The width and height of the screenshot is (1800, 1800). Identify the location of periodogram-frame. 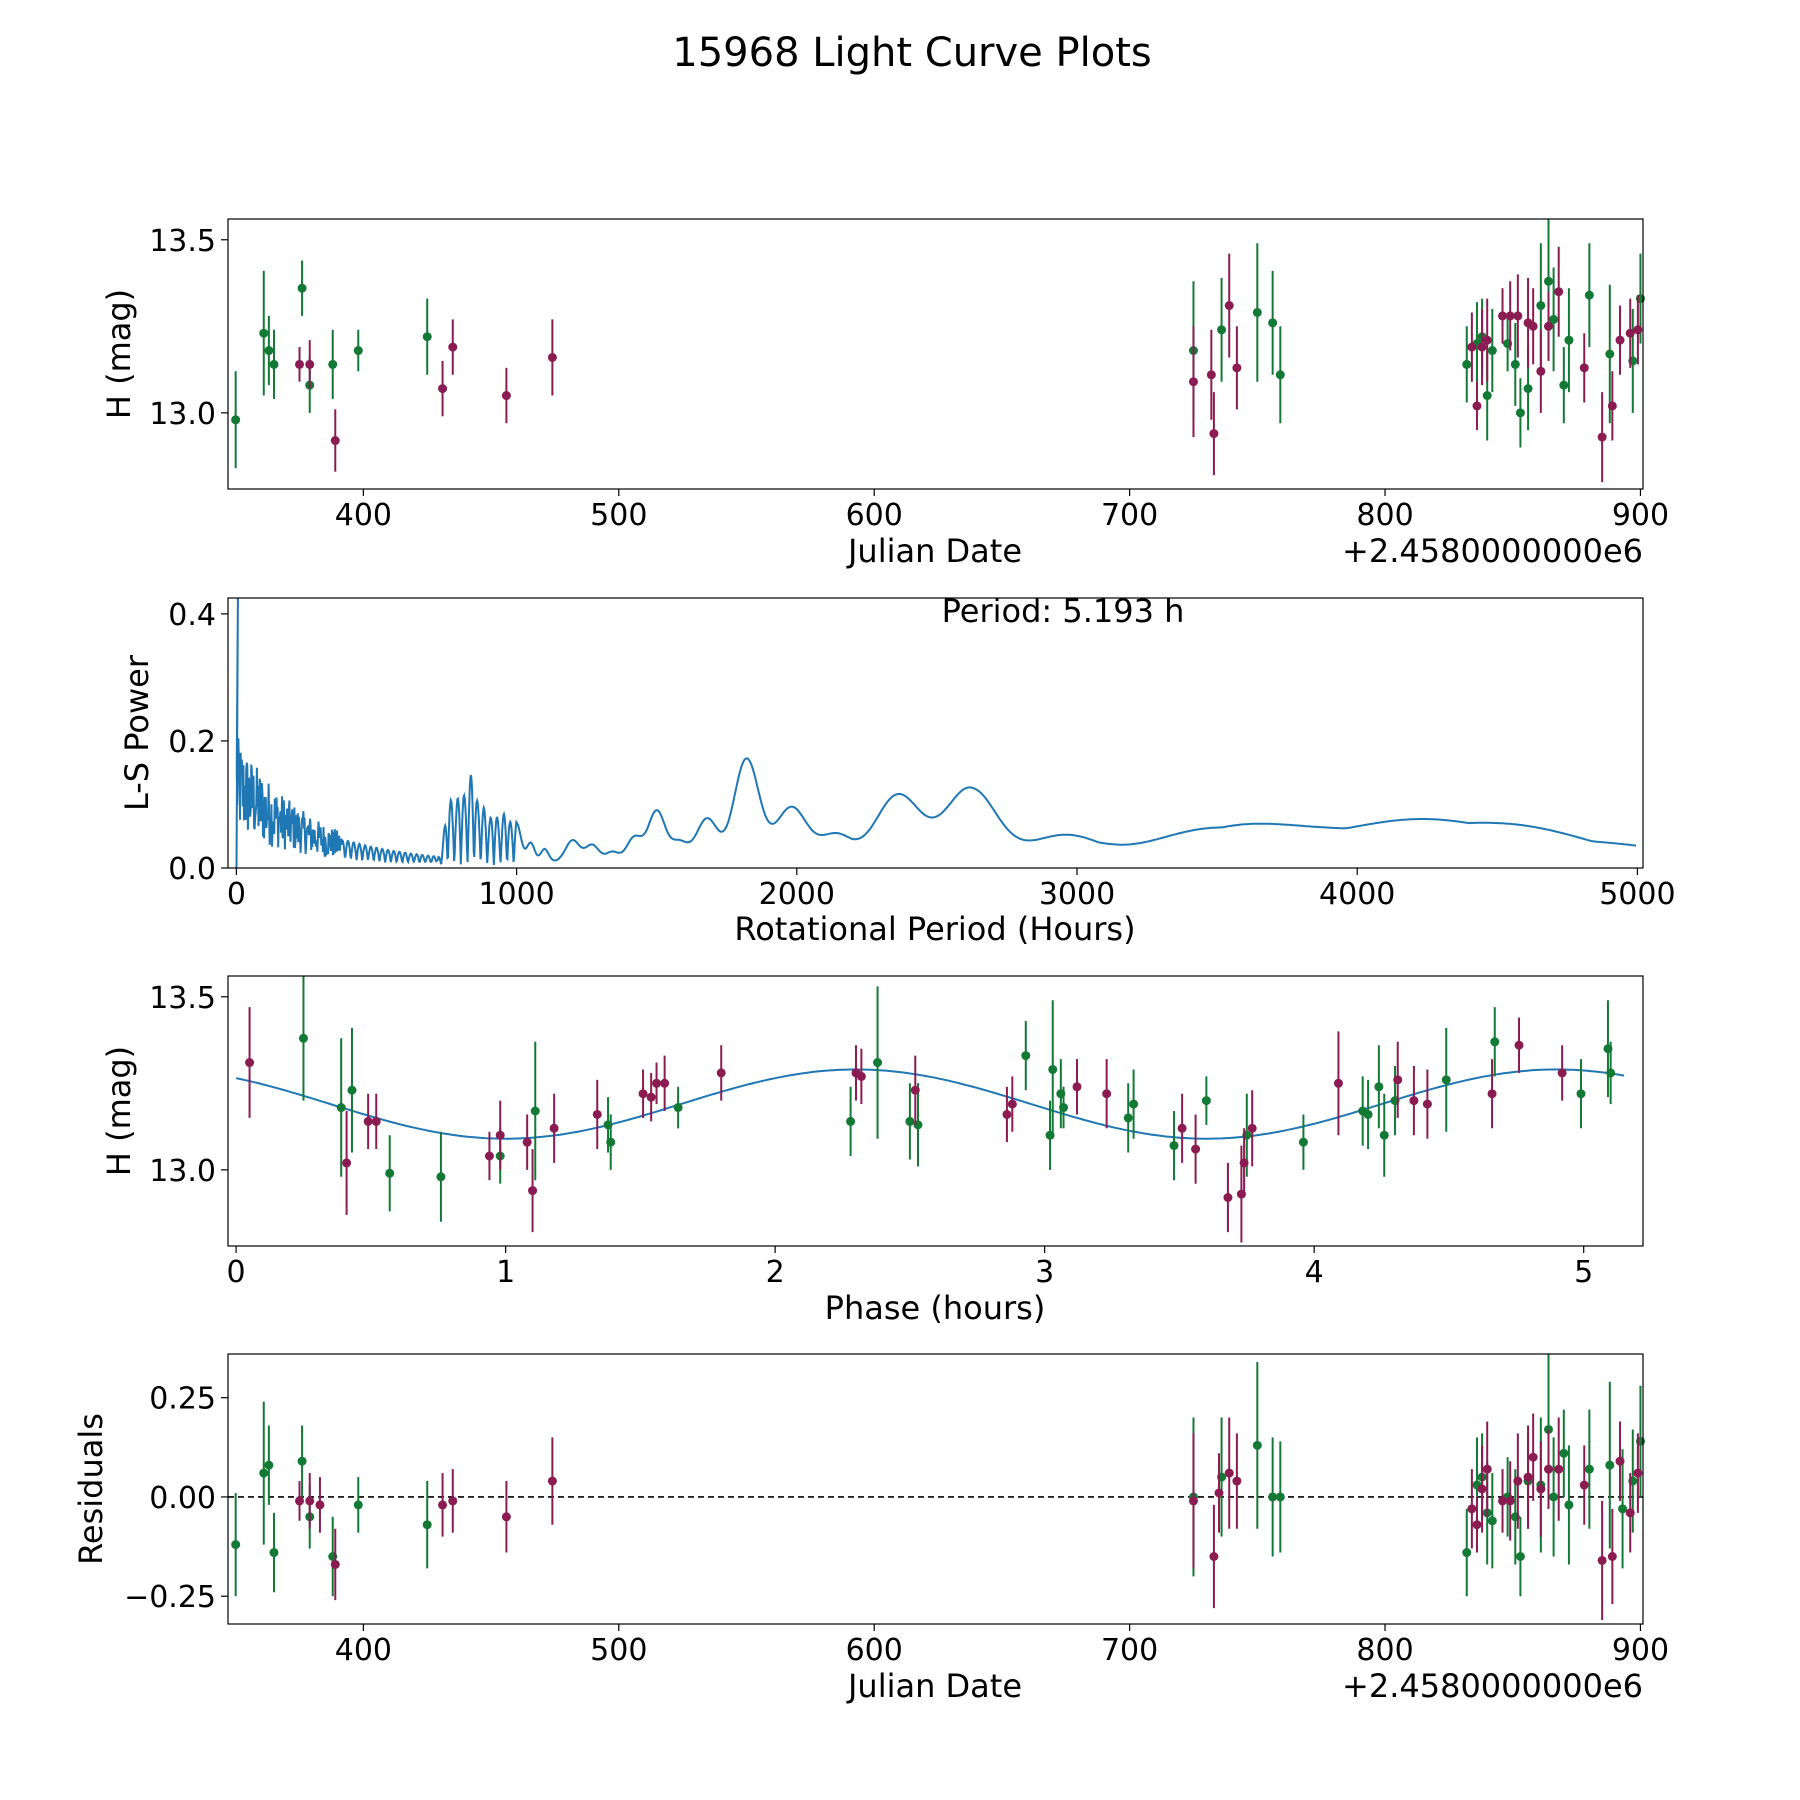
(935, 733).